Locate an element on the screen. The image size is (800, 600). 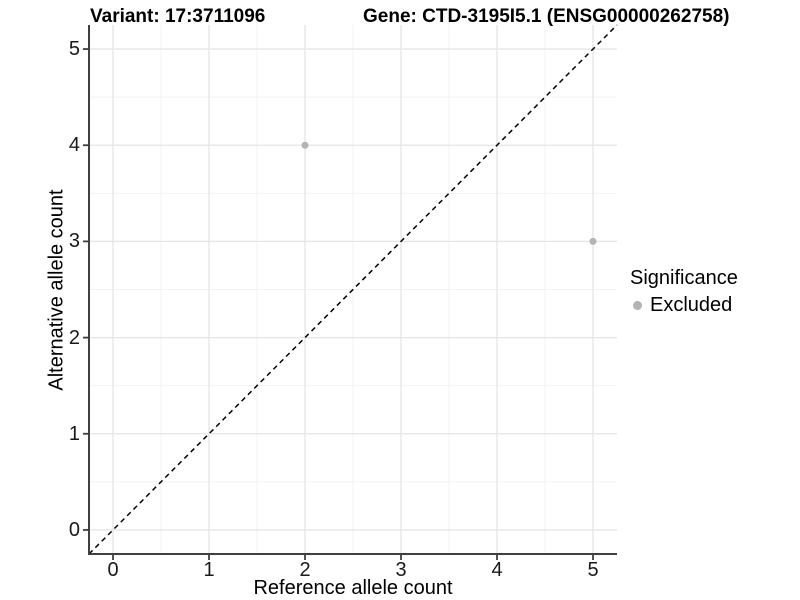
y-tick-label: 5 is located at coordinates (74, 49).